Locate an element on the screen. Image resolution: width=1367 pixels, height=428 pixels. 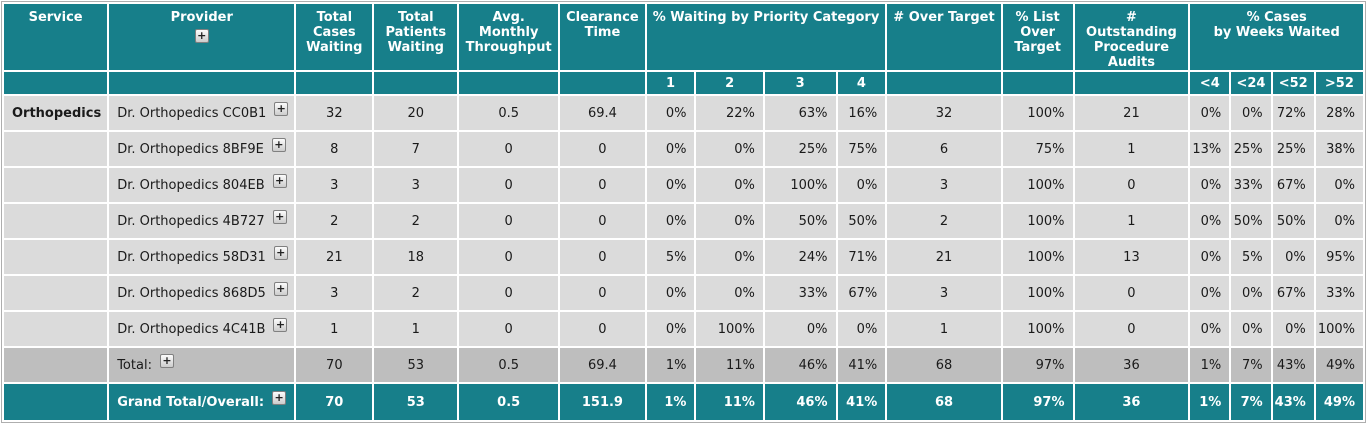
provider-cell: Dr. Orthopedics 58D31 + is located at coordinates (202, 257).